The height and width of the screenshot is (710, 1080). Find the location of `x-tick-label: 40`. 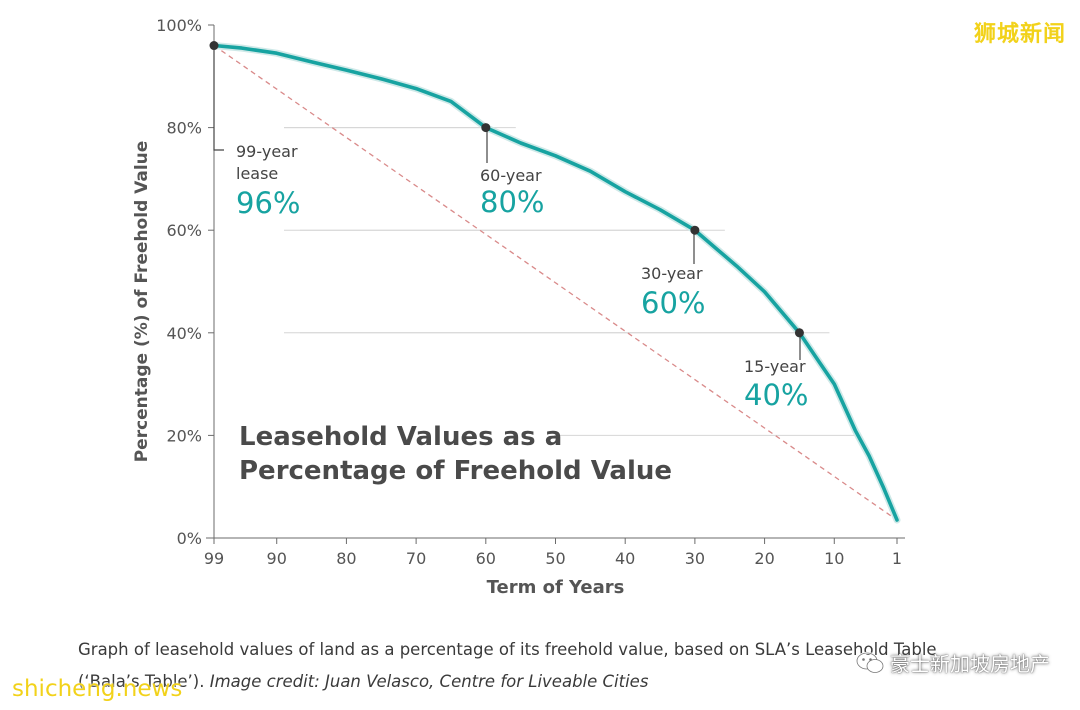

x-tick-label: 40 is located at coordinates (625, 558).